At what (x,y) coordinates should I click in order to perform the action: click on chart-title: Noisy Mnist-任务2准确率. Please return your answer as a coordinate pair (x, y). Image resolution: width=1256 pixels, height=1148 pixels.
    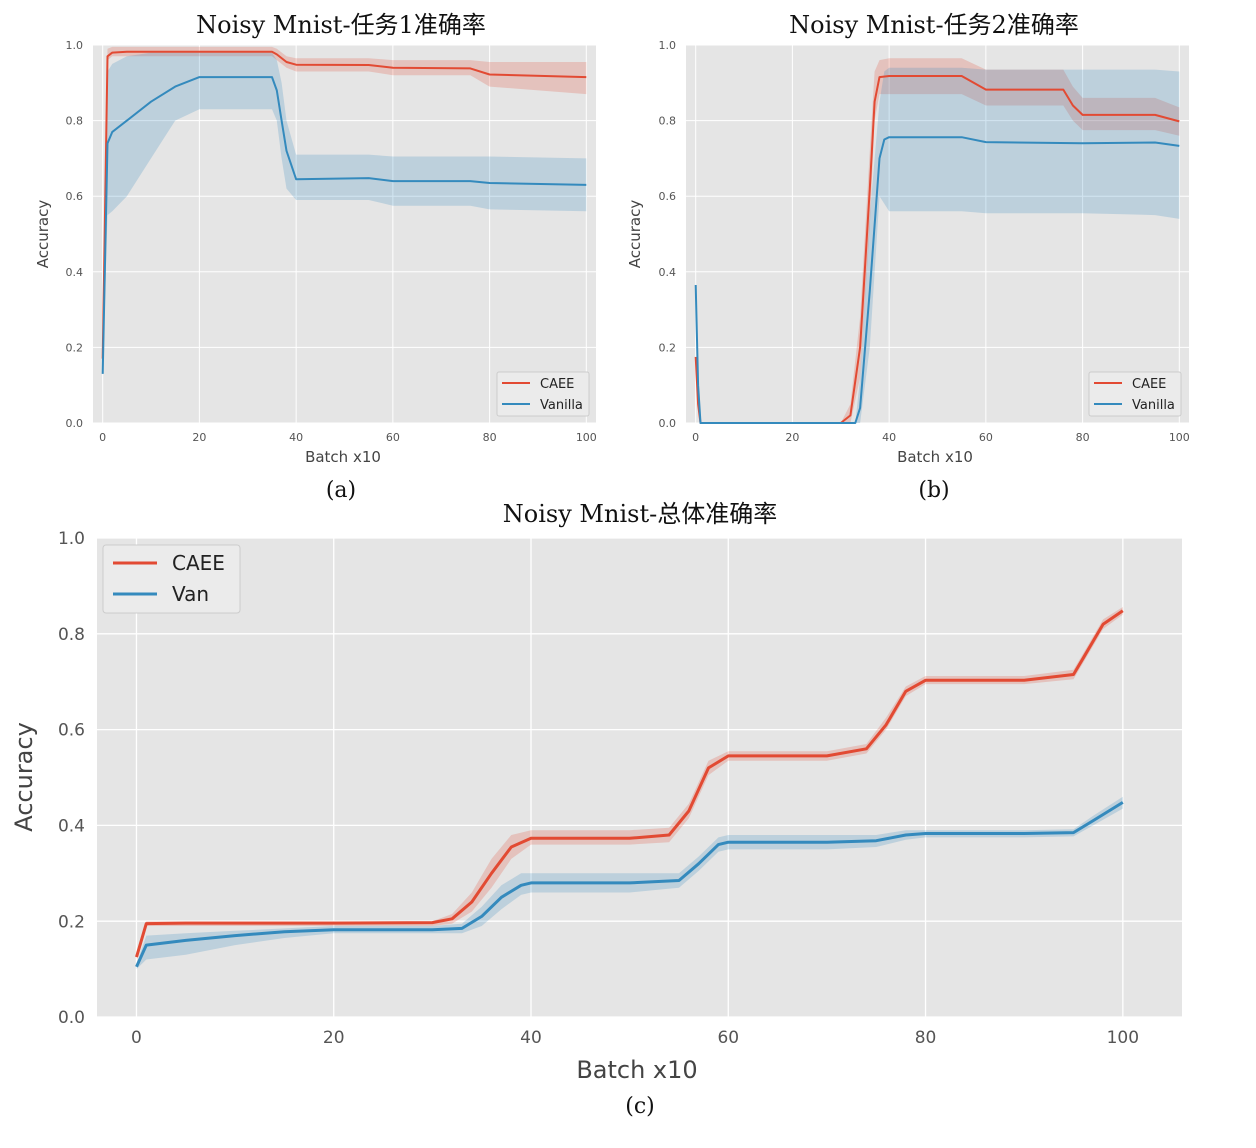
    Looking at the image, I should click on (934, 25).